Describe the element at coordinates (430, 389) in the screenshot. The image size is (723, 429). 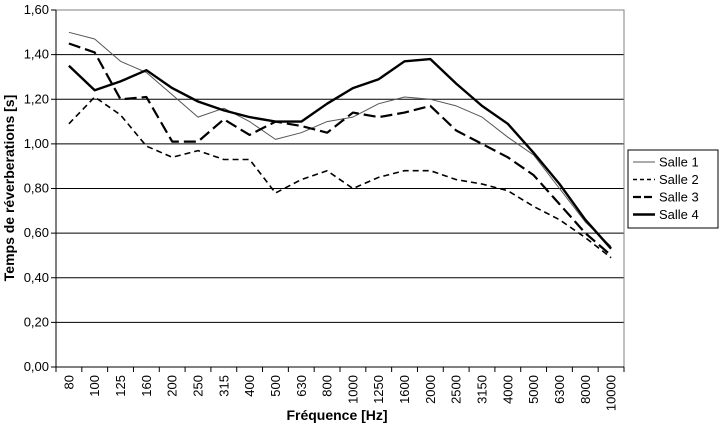
I see `x-tick-label: 2000` at that location.